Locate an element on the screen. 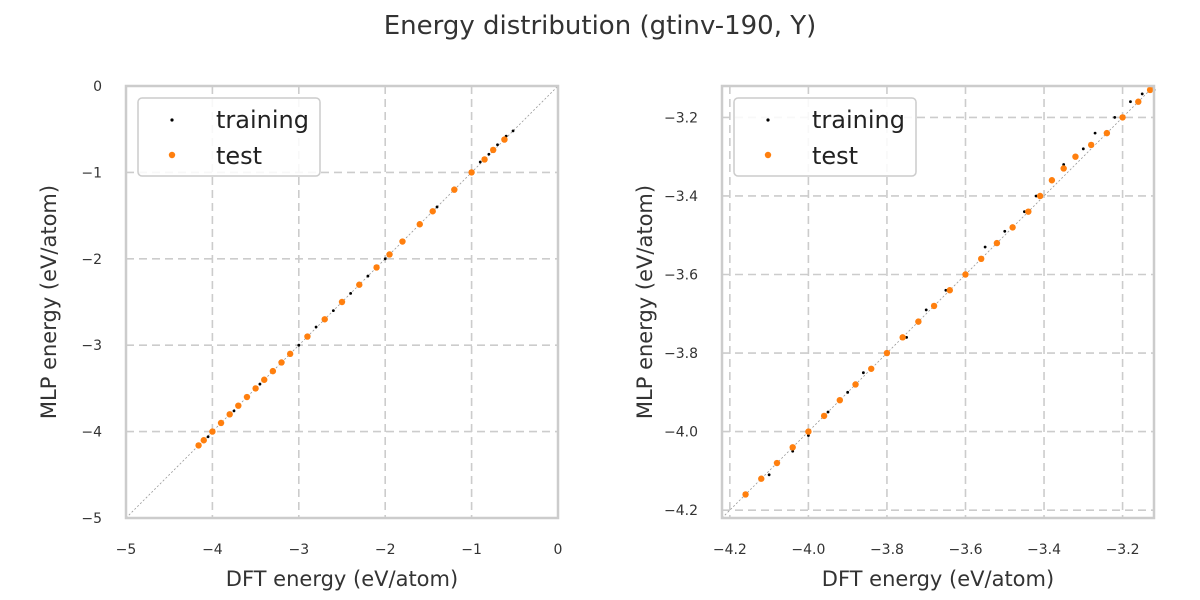  y-tick-label: −1 is located at coordinates (91, 173).